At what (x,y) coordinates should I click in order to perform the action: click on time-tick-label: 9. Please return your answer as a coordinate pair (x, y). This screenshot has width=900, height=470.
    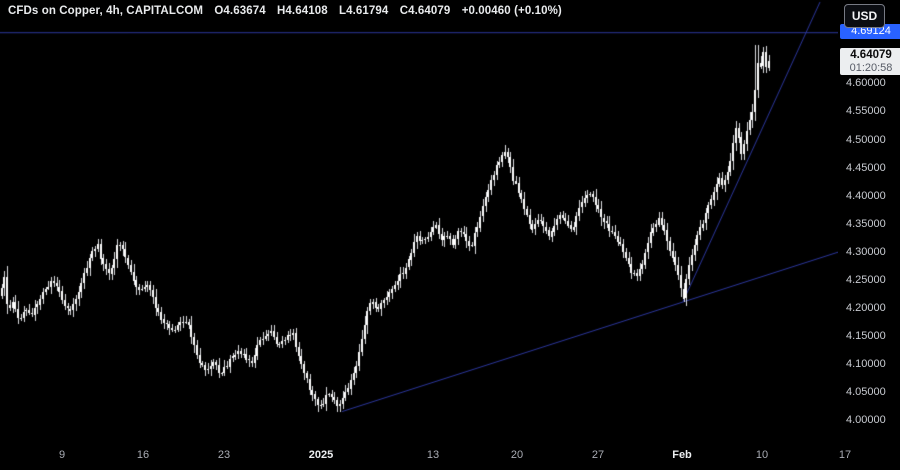
    Looking at the image, I should click on (62, 455).